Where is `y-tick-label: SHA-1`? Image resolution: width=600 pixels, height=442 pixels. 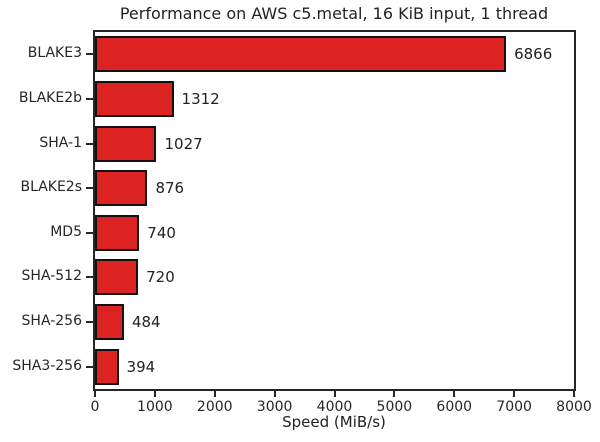 y-tick-label: SHA-1 is located at coordinates (60, 142).